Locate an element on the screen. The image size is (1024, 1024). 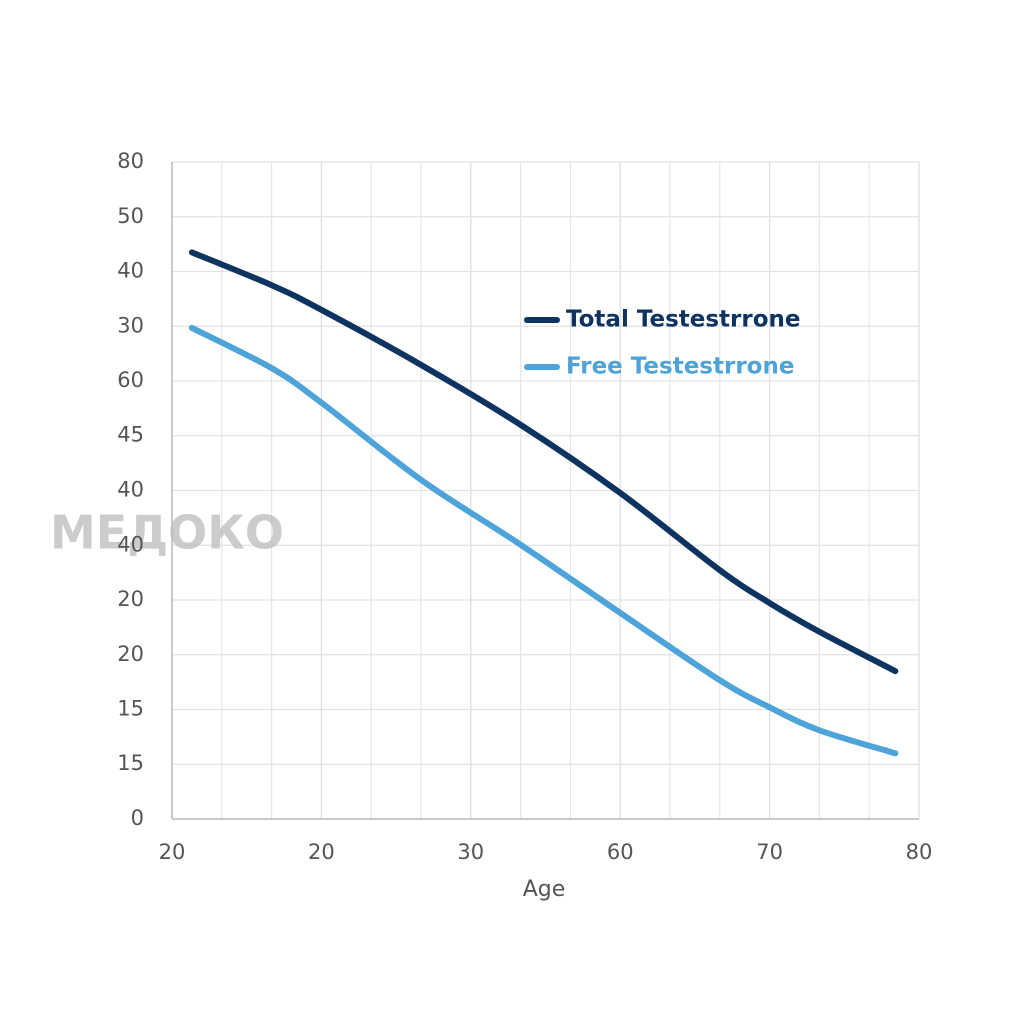
y-tick-label: 80 is located at coordinates (130, 161).